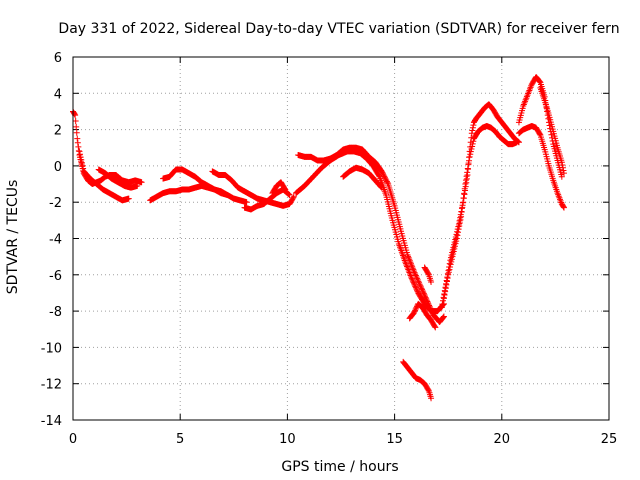 This screenshot has height=480, width=640. What do you see at coordinates (180, 439) in the screenshot?
I see `x-tick-label: 5` at bounding box center [180, 439].